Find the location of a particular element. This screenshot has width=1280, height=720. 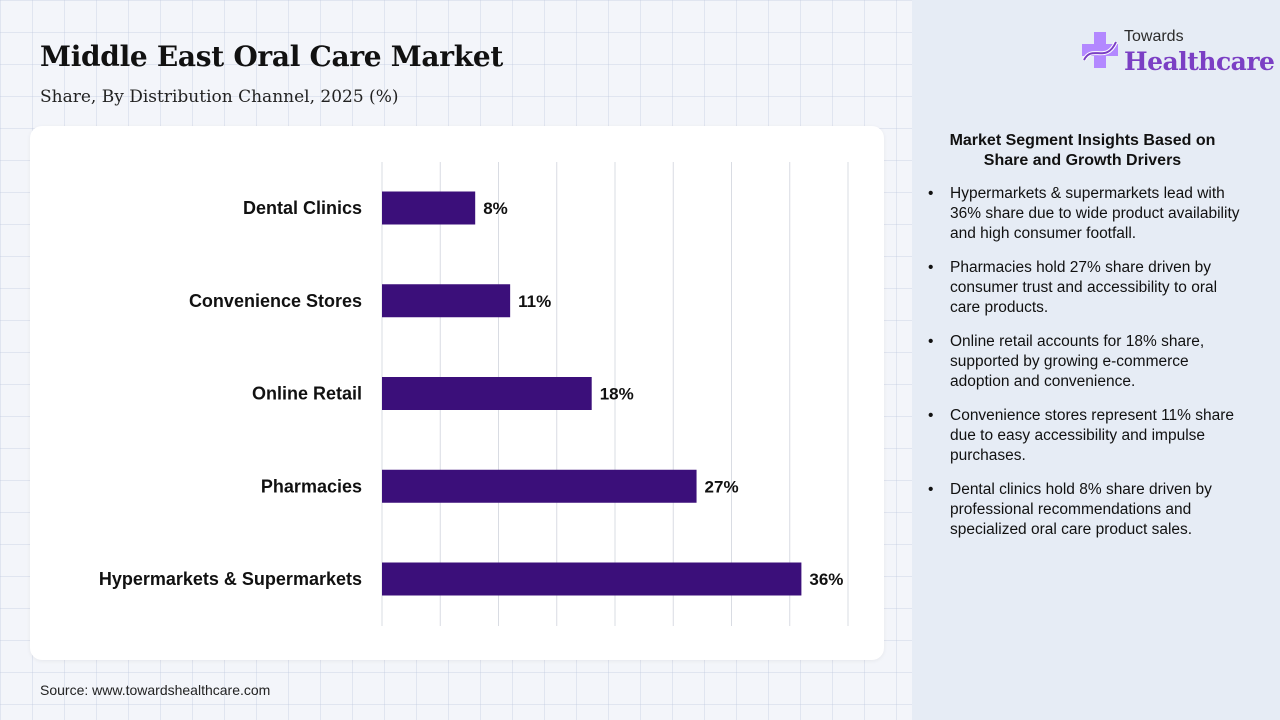

category-label: Online Retail is located at coordinates (307, 394).